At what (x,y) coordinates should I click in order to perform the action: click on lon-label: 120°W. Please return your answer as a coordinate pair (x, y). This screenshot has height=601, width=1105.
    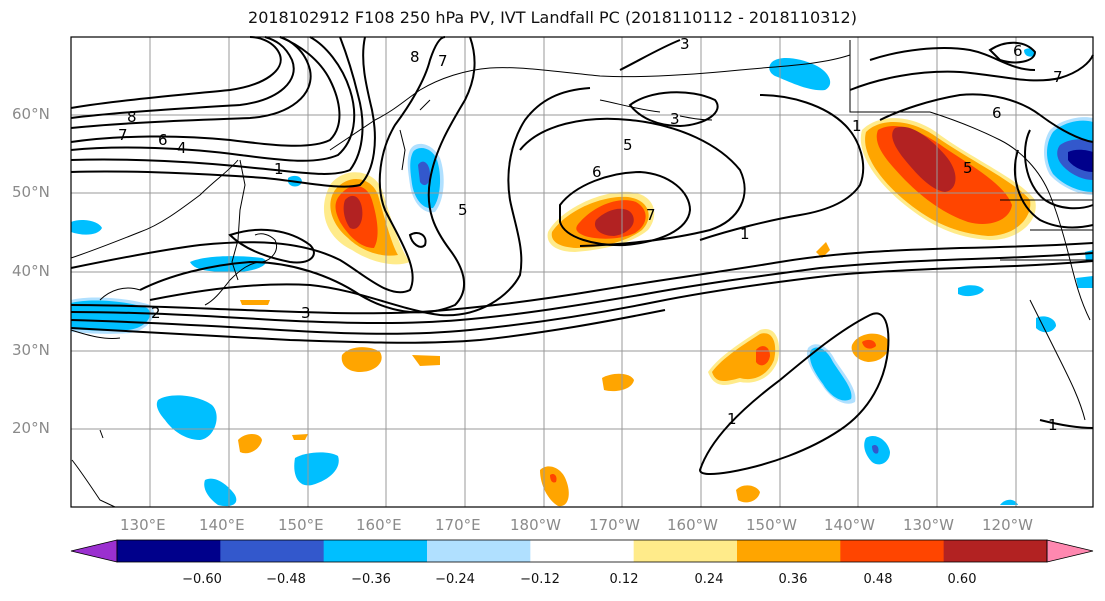
    Looking at the image, I should click on (1007, 525).